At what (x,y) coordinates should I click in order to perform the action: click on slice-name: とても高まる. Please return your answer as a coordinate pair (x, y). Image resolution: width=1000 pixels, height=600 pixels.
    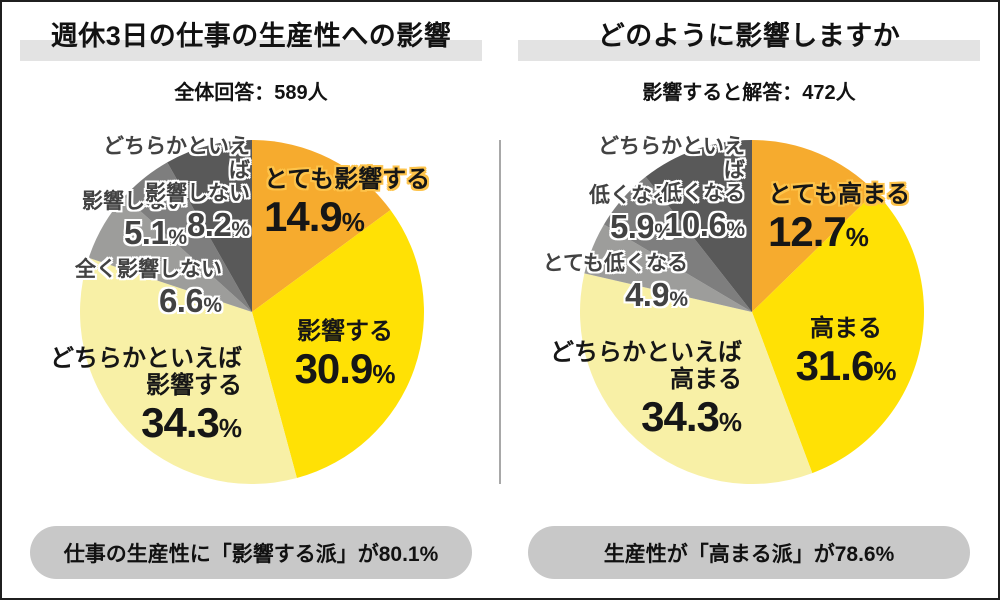
    Looking at the image, I should click on (839, 194).